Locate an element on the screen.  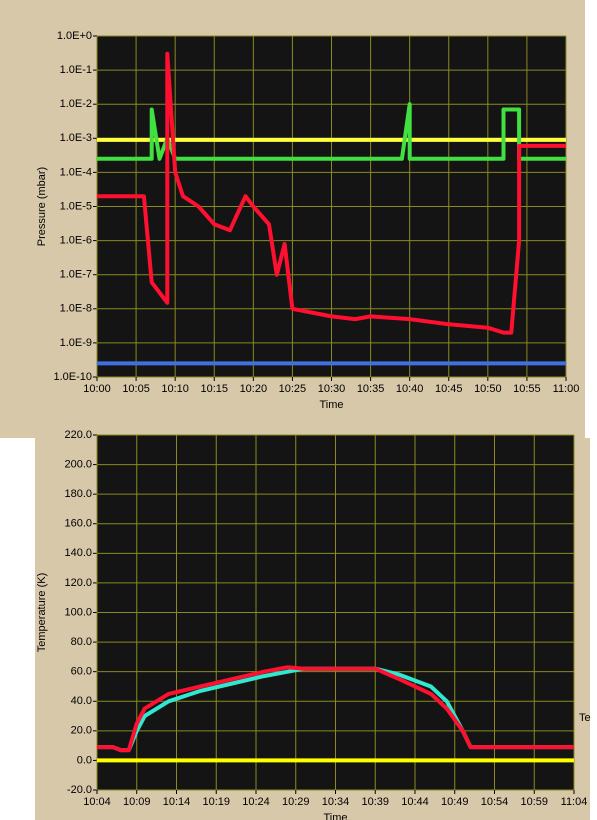
x-tick-label: 10:19 is located at coordinates (216, 802).